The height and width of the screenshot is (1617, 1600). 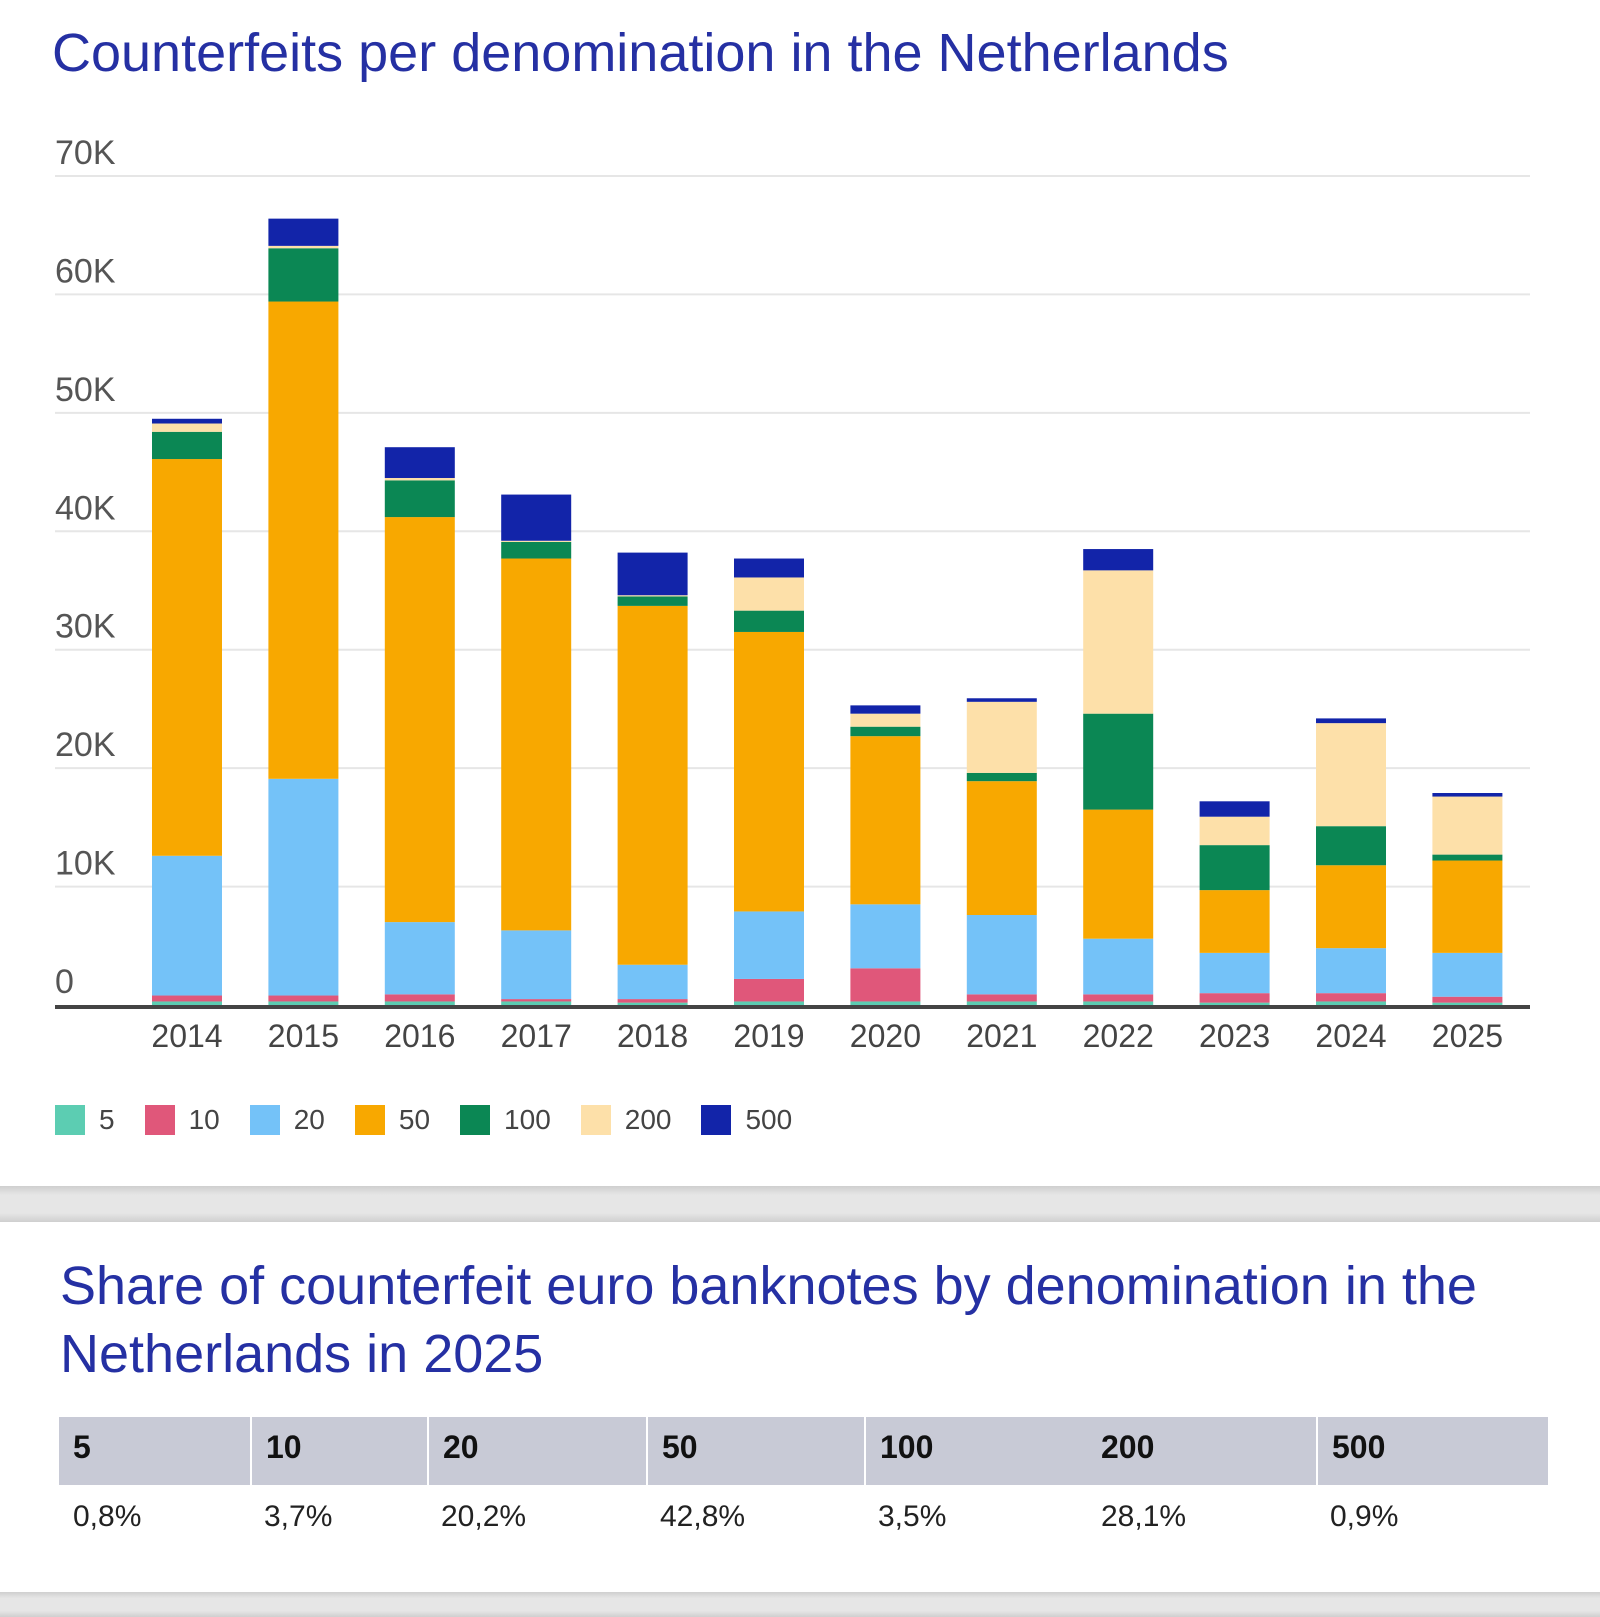 What do you see at coordinates (1467, 999) in the screenshot?
I see `bar-segment-10-2025` at bounding box center [1467, 999].